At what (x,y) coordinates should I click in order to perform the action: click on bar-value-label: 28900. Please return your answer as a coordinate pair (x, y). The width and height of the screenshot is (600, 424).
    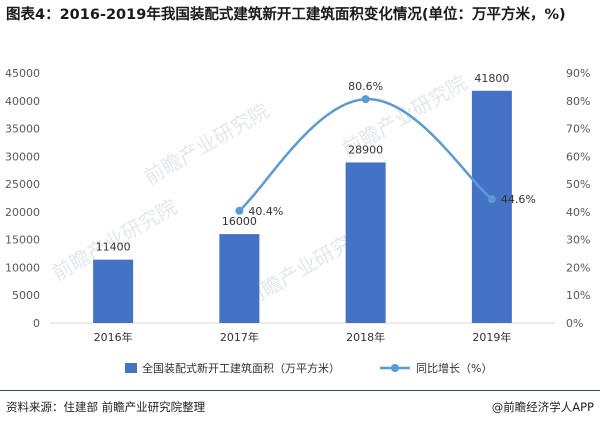
    Looking at the image, I should click on (365, 149).